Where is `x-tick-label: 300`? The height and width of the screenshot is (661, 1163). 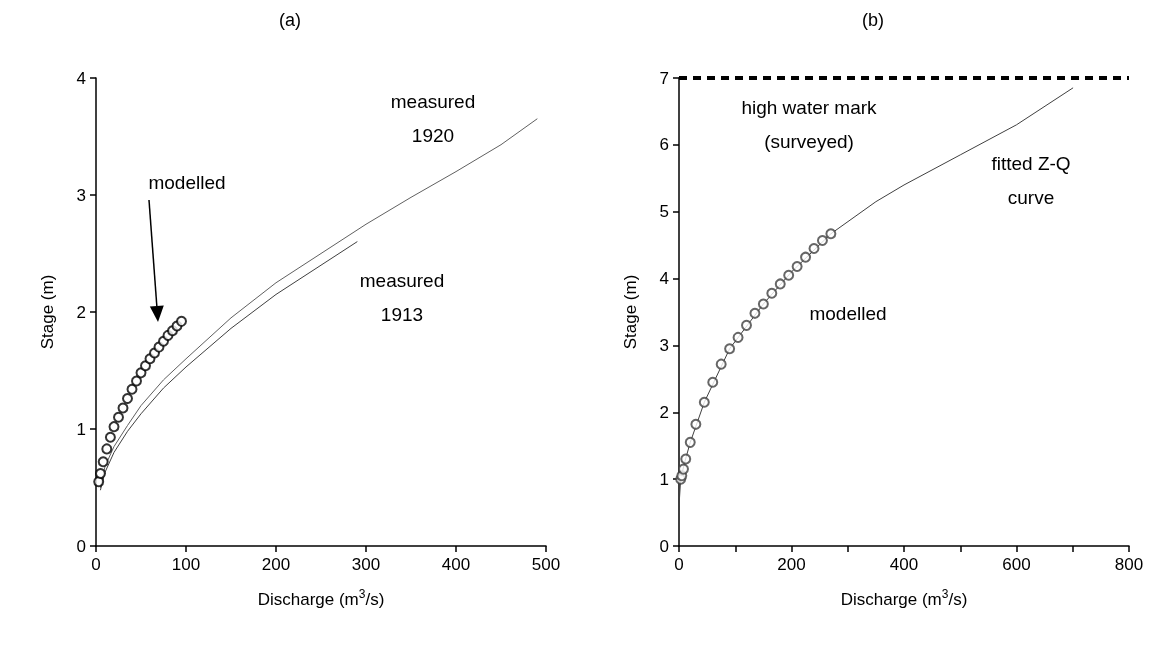 x-tick-label: 300 is located at coordinates (366, 564).